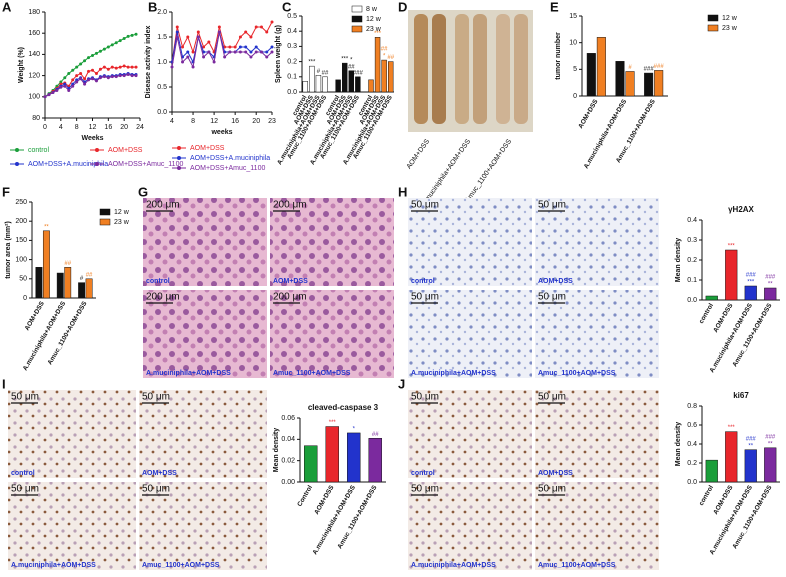  Describe the element at coordinates (8, 250) in the screenshot. I see `y-axis-label: tumor area (mm²)` at that location.